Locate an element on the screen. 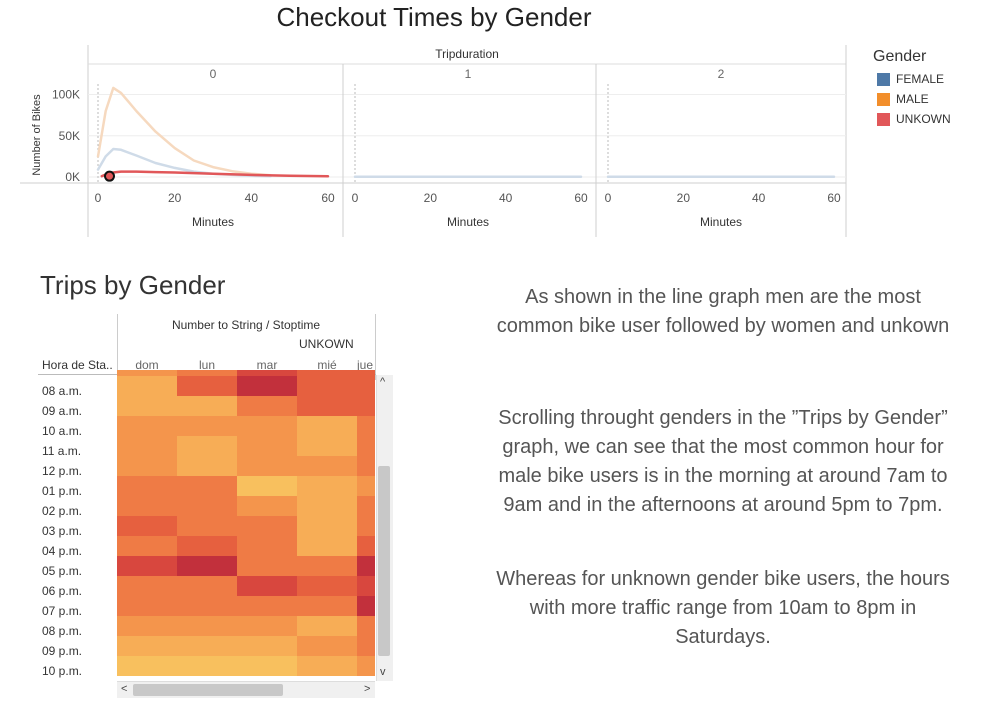 The image size is (987, 713). legend-swatch-female is located at coordinates (883, 79).